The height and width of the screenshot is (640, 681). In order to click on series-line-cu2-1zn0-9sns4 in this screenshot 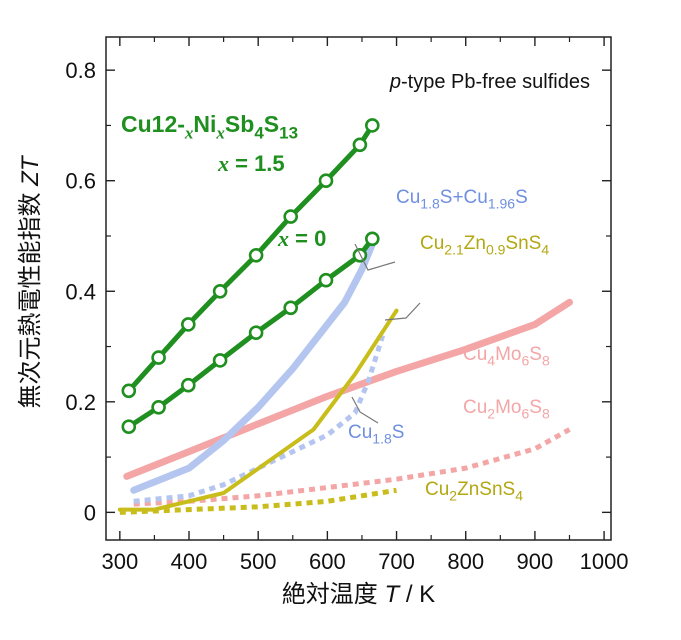, I will do `click(258, 410)`.